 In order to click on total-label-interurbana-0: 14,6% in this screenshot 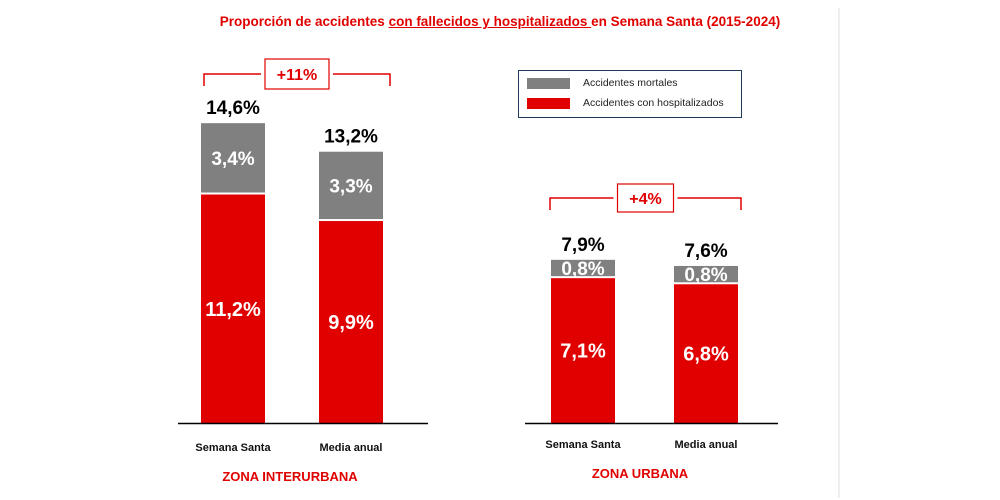, I will do `click(233, 108)`.